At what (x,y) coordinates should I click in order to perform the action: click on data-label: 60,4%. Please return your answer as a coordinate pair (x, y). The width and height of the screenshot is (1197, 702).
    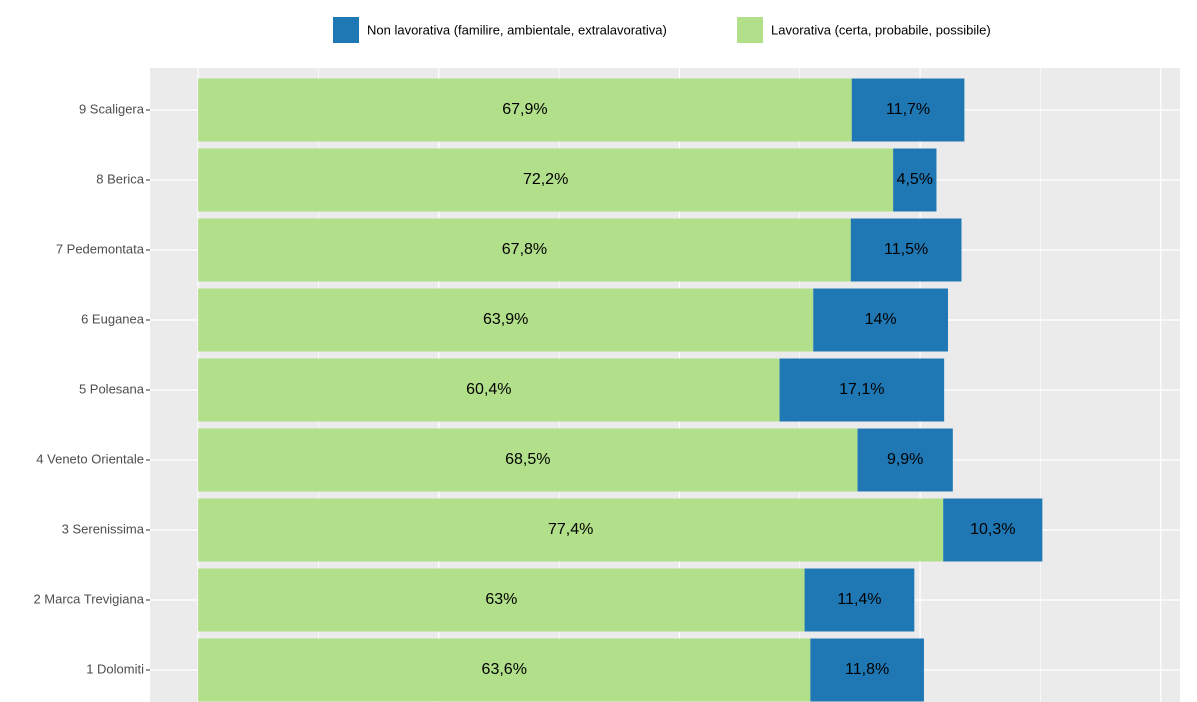
    Looking at the image, I should click on (488, 389).